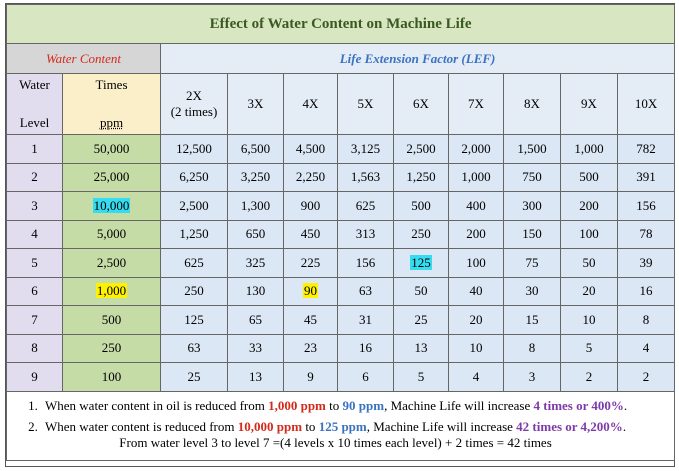 The image size is (679, 471). I want to click on lef-value: 31, so click(365, 319).